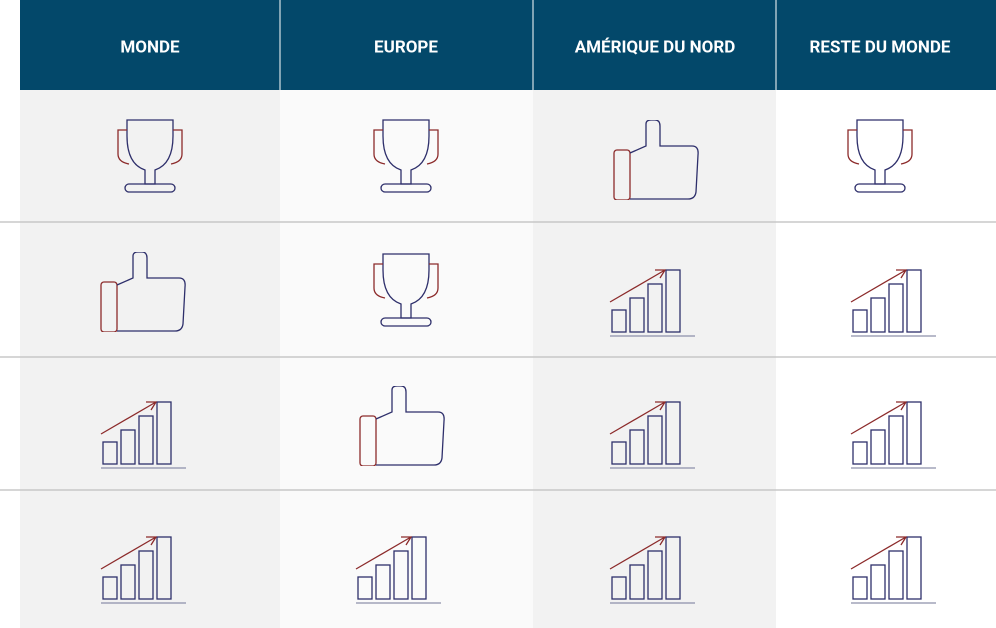 The width and height of the screenshot is (996, 628). I want to click on column-header: AMÉRIQUE DU NORD, so click(655, 47).